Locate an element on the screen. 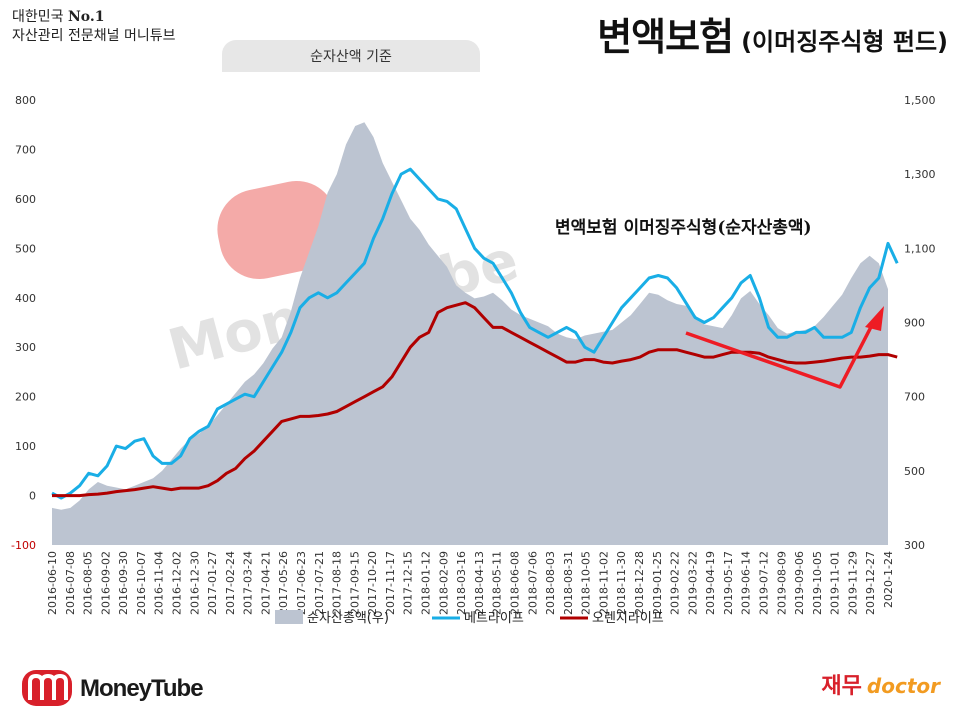  page-title: 변액보험 (이머징주식형 펀드) is located at coordinates (772, 33).